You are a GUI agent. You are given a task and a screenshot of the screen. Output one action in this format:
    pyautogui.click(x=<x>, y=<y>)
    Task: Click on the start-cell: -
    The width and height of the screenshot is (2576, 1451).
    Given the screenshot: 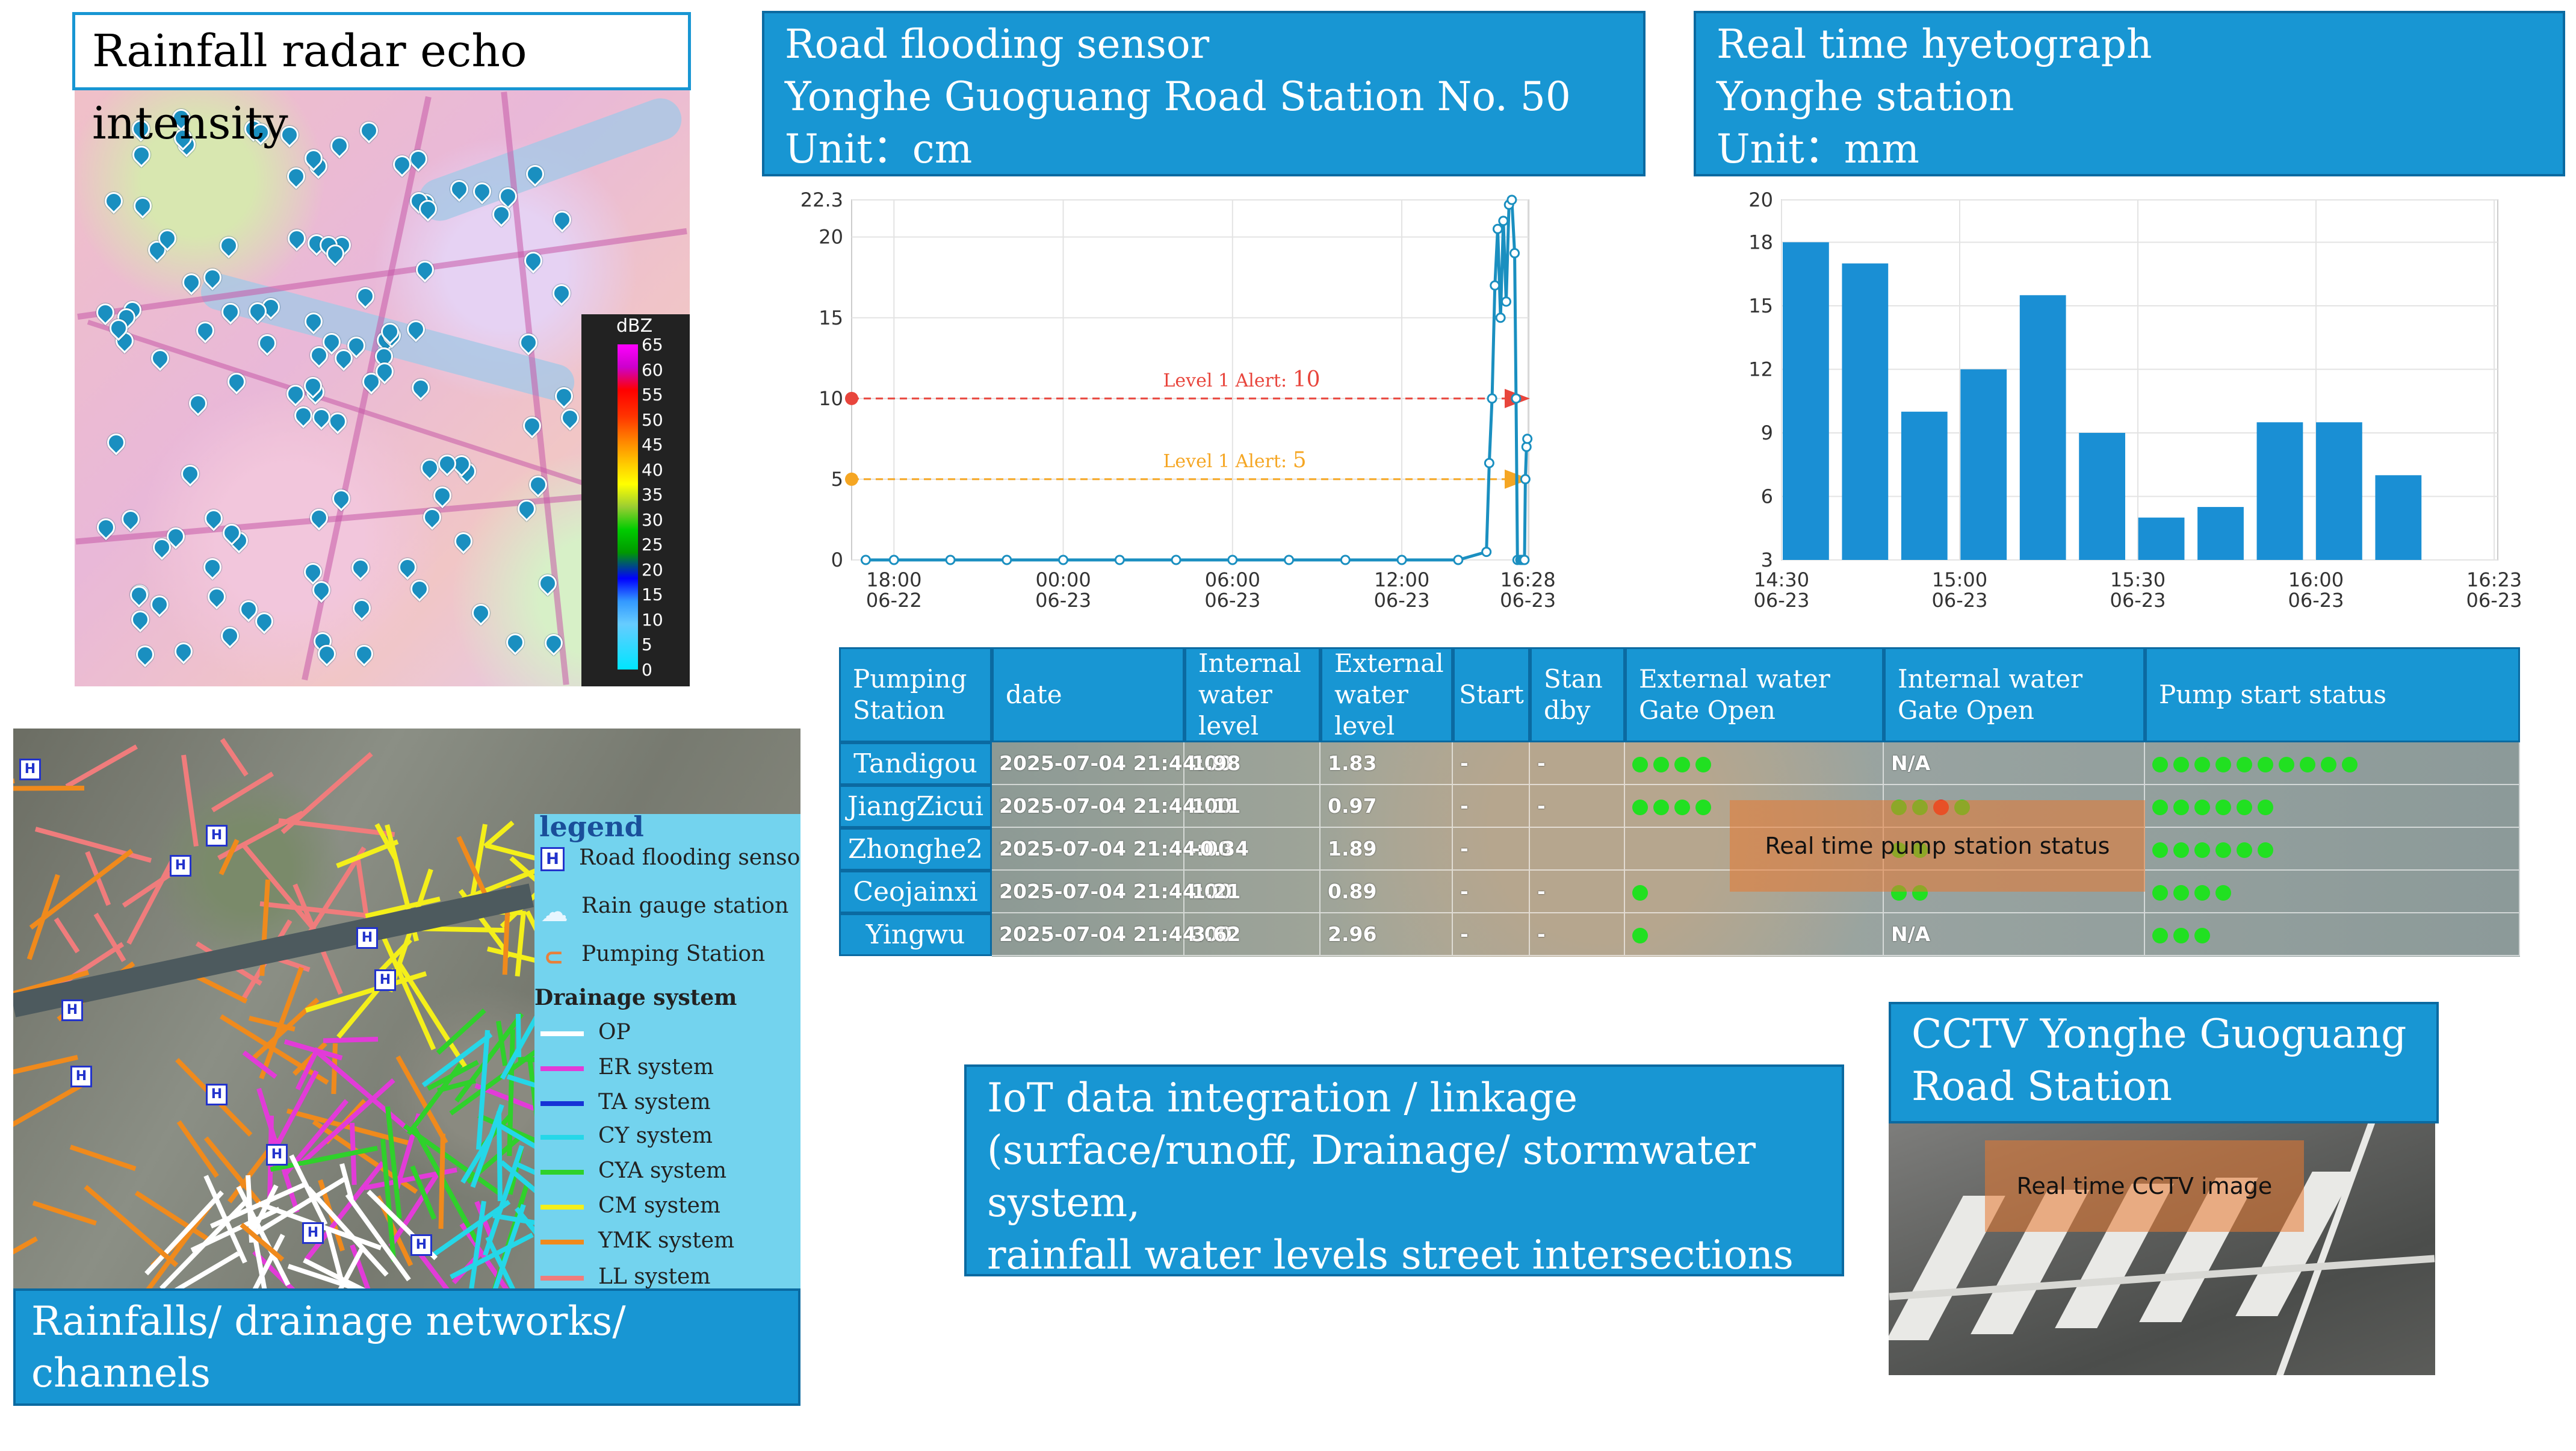 What is the action you would take?
    pyautogui.click(x=1491, y=849)
    